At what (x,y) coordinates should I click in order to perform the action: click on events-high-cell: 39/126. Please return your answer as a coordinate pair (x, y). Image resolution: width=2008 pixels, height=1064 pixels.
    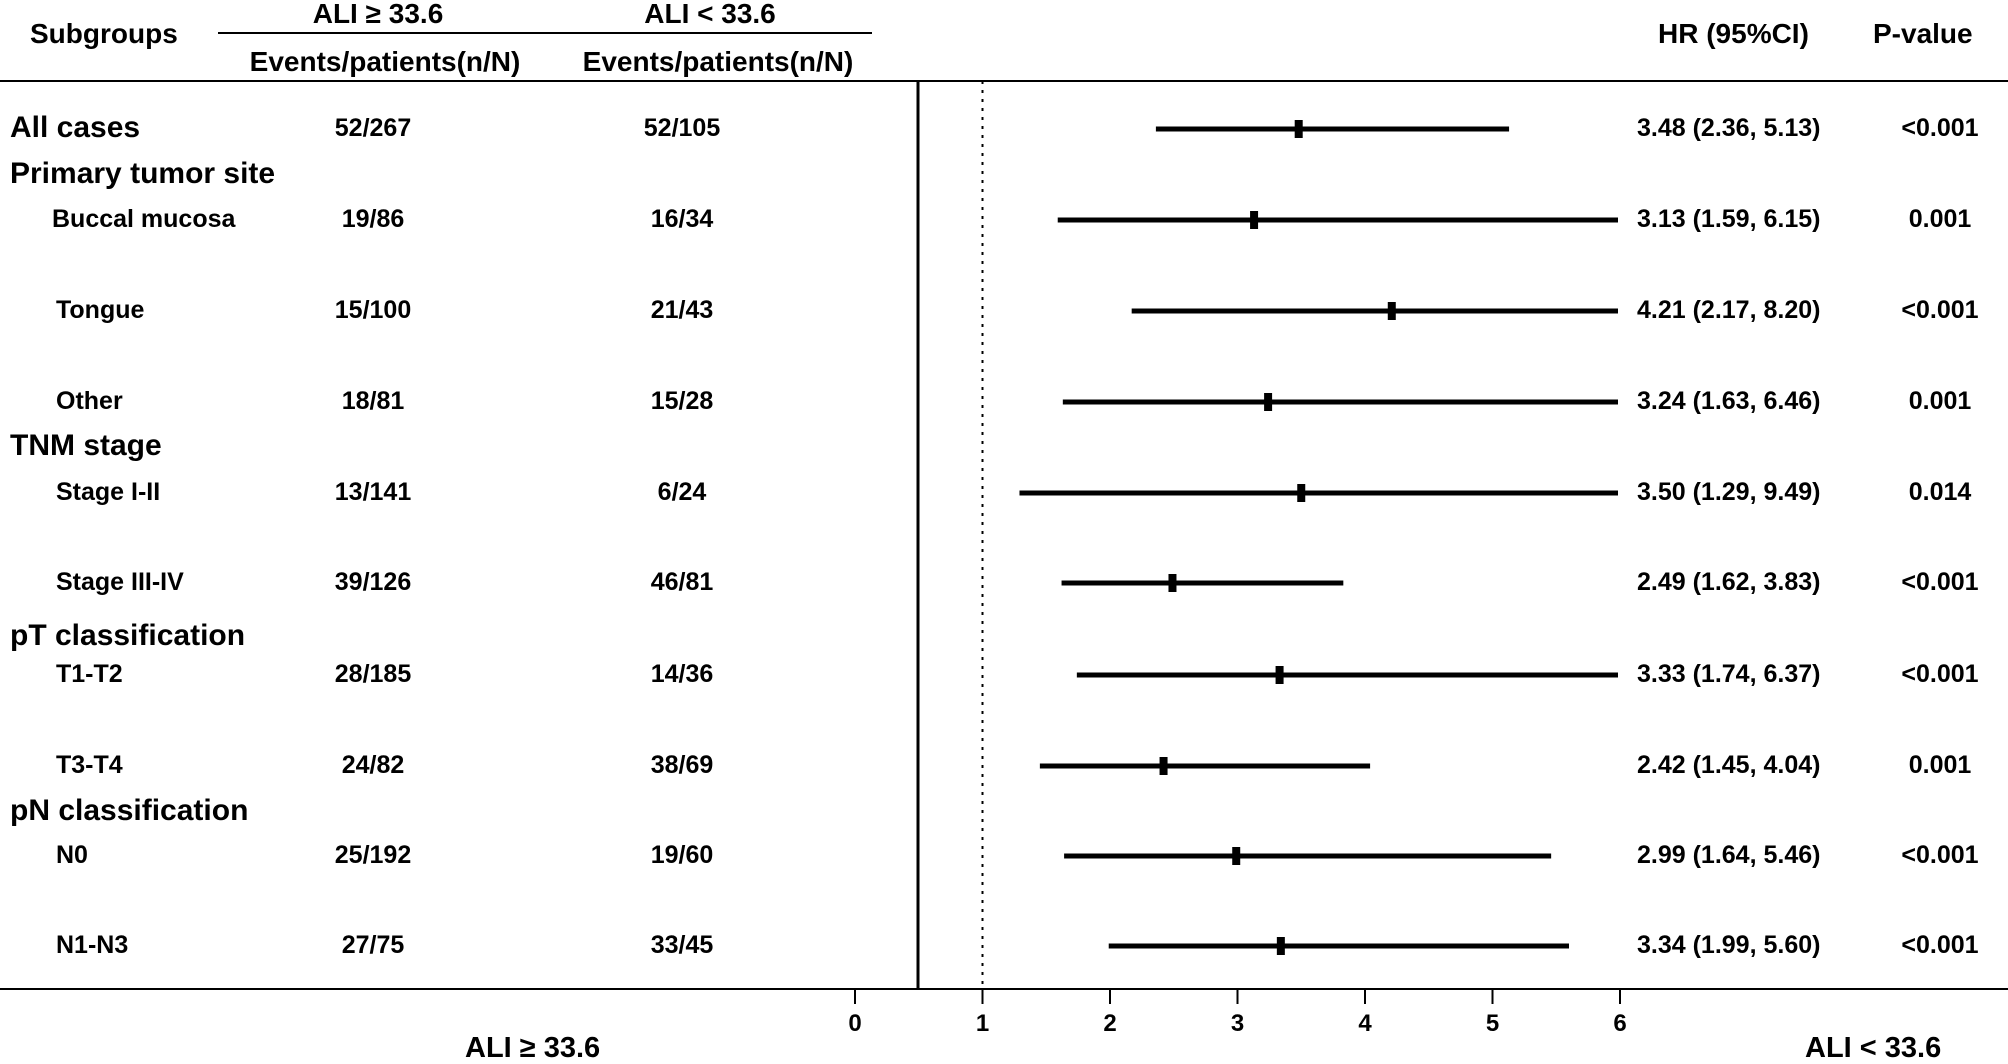
    Looking at the image, I should click on (373, 582).